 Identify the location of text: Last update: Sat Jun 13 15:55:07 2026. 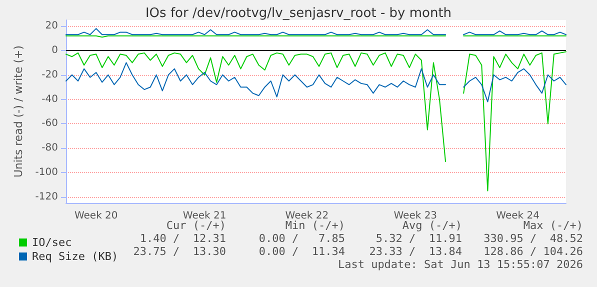
(460, 264).